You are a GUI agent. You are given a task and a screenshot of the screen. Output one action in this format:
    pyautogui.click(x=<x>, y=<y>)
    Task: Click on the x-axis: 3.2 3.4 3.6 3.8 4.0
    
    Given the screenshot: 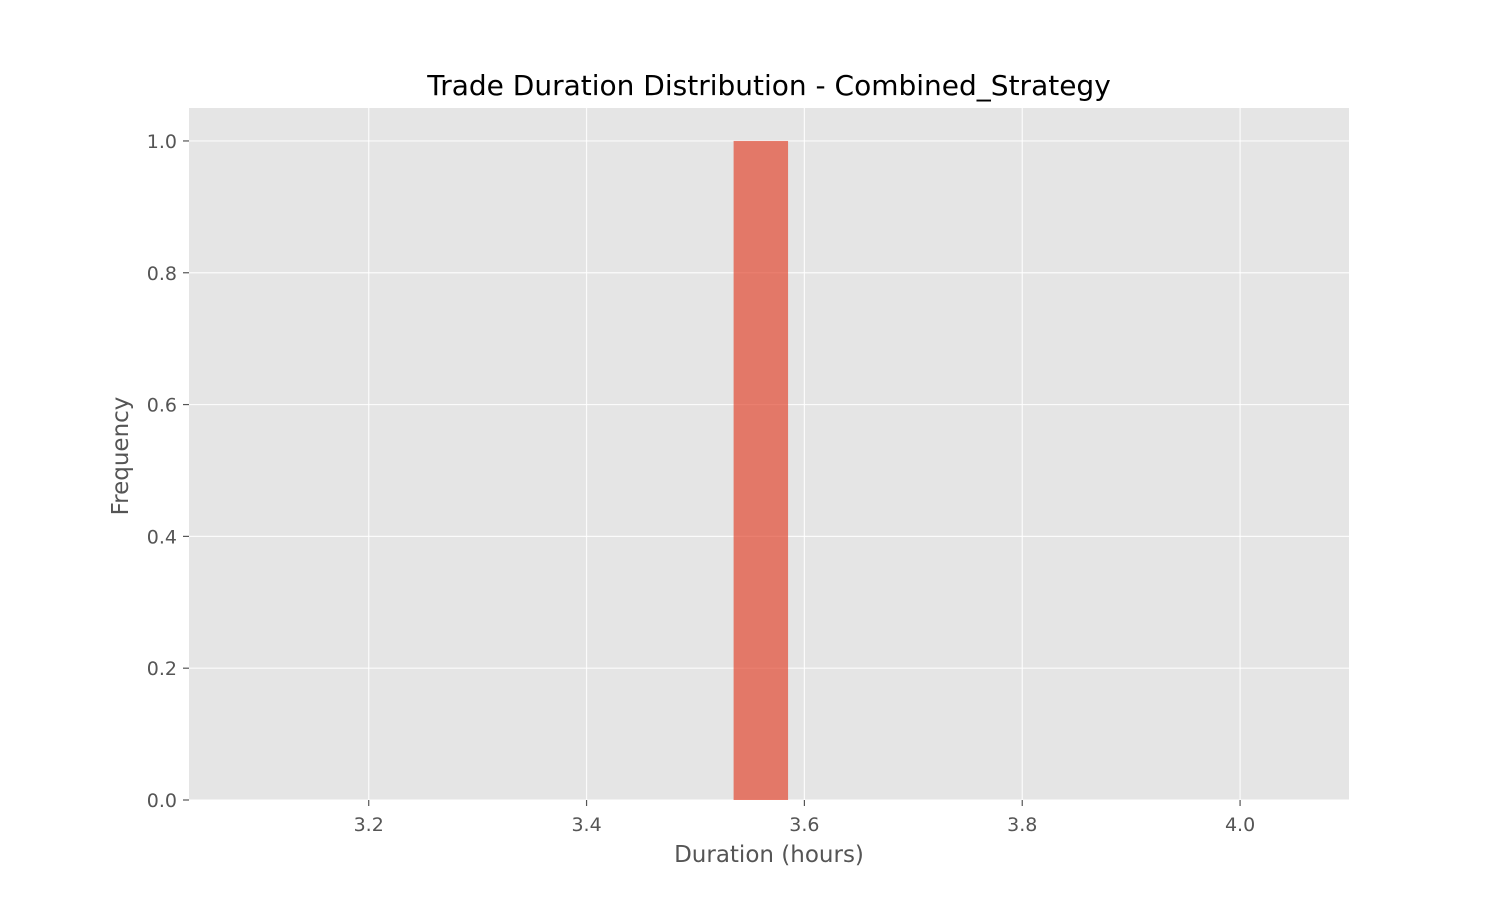 What is the action you would take?
    pyautogui.click(x=804, y=818)
    